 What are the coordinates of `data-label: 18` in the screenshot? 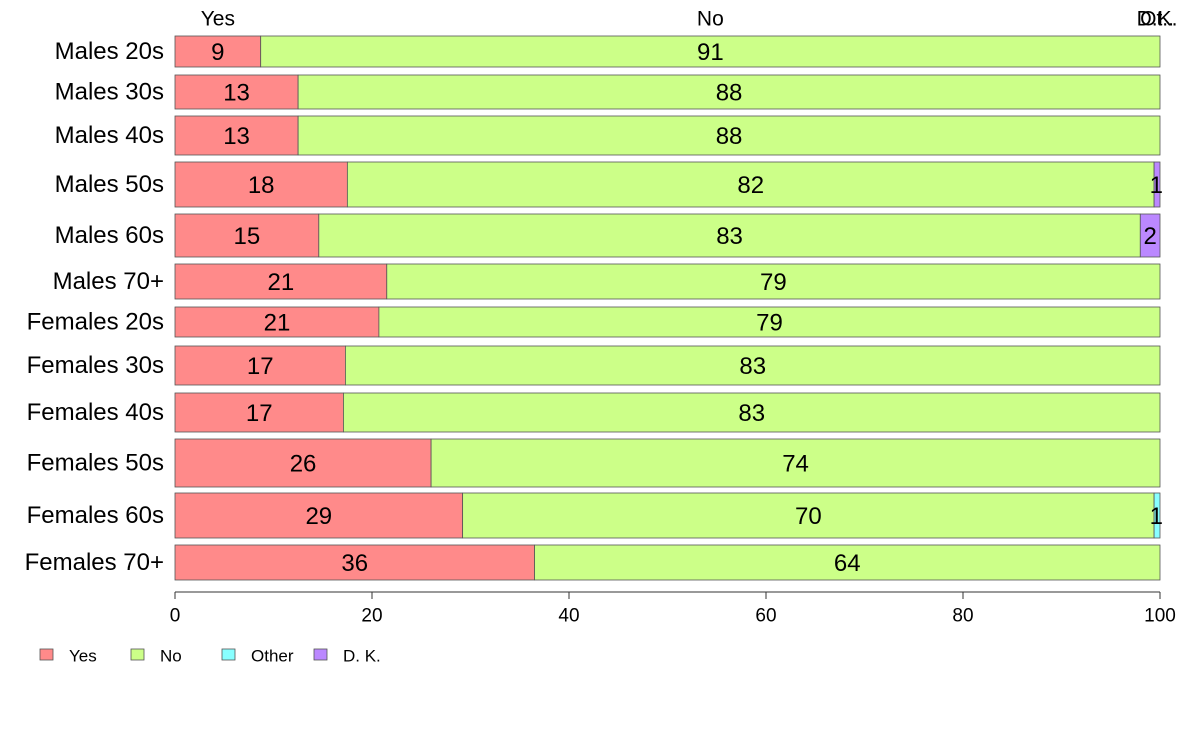 It's located at (261, 185).